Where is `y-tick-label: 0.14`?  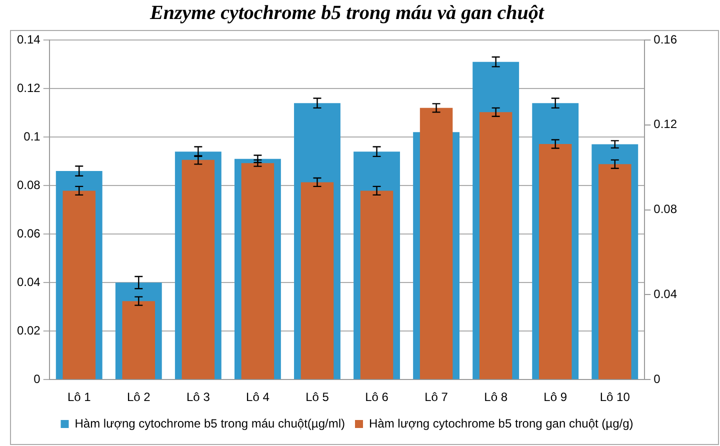 y-tick-label: 0.14 is located at coordinates (28, 39).